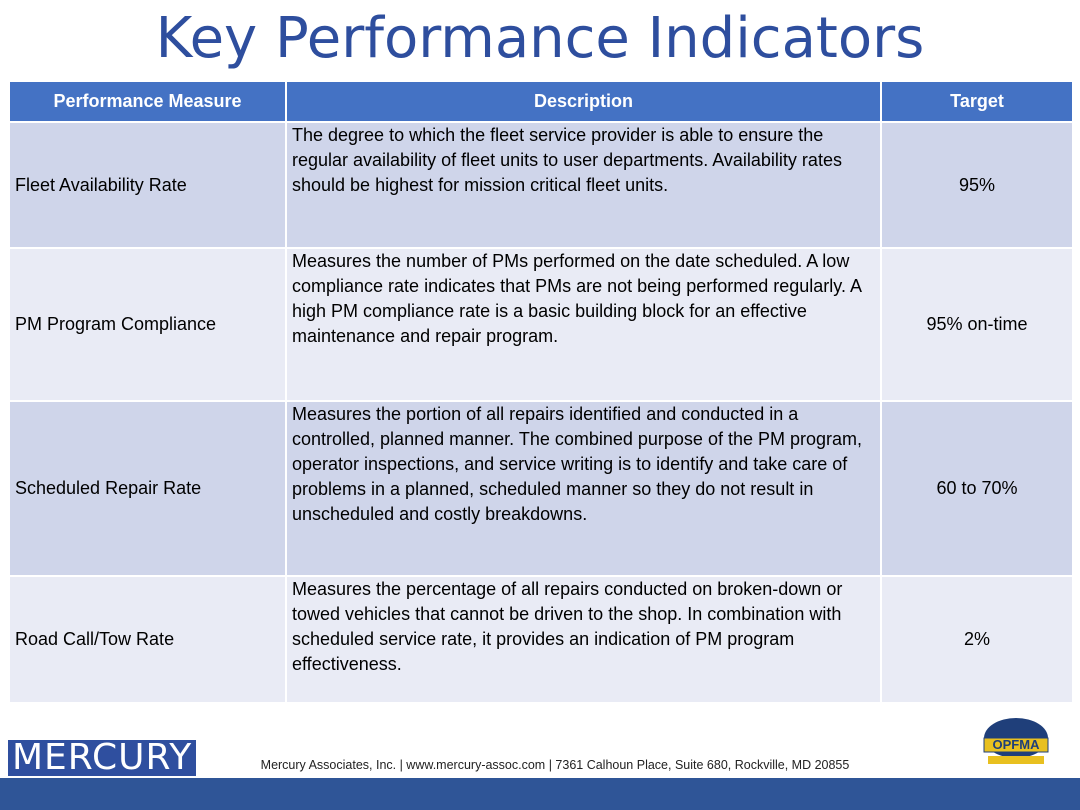  I want to click on table-cell: 60 to 70%, so click(977, 488).